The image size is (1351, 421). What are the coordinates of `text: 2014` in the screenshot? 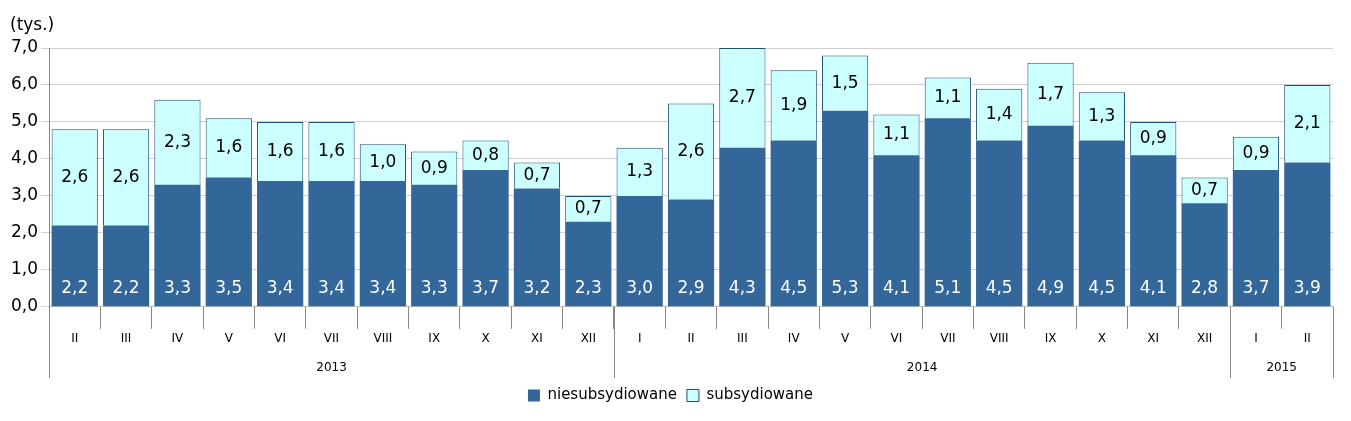 It's located at (922, 367).